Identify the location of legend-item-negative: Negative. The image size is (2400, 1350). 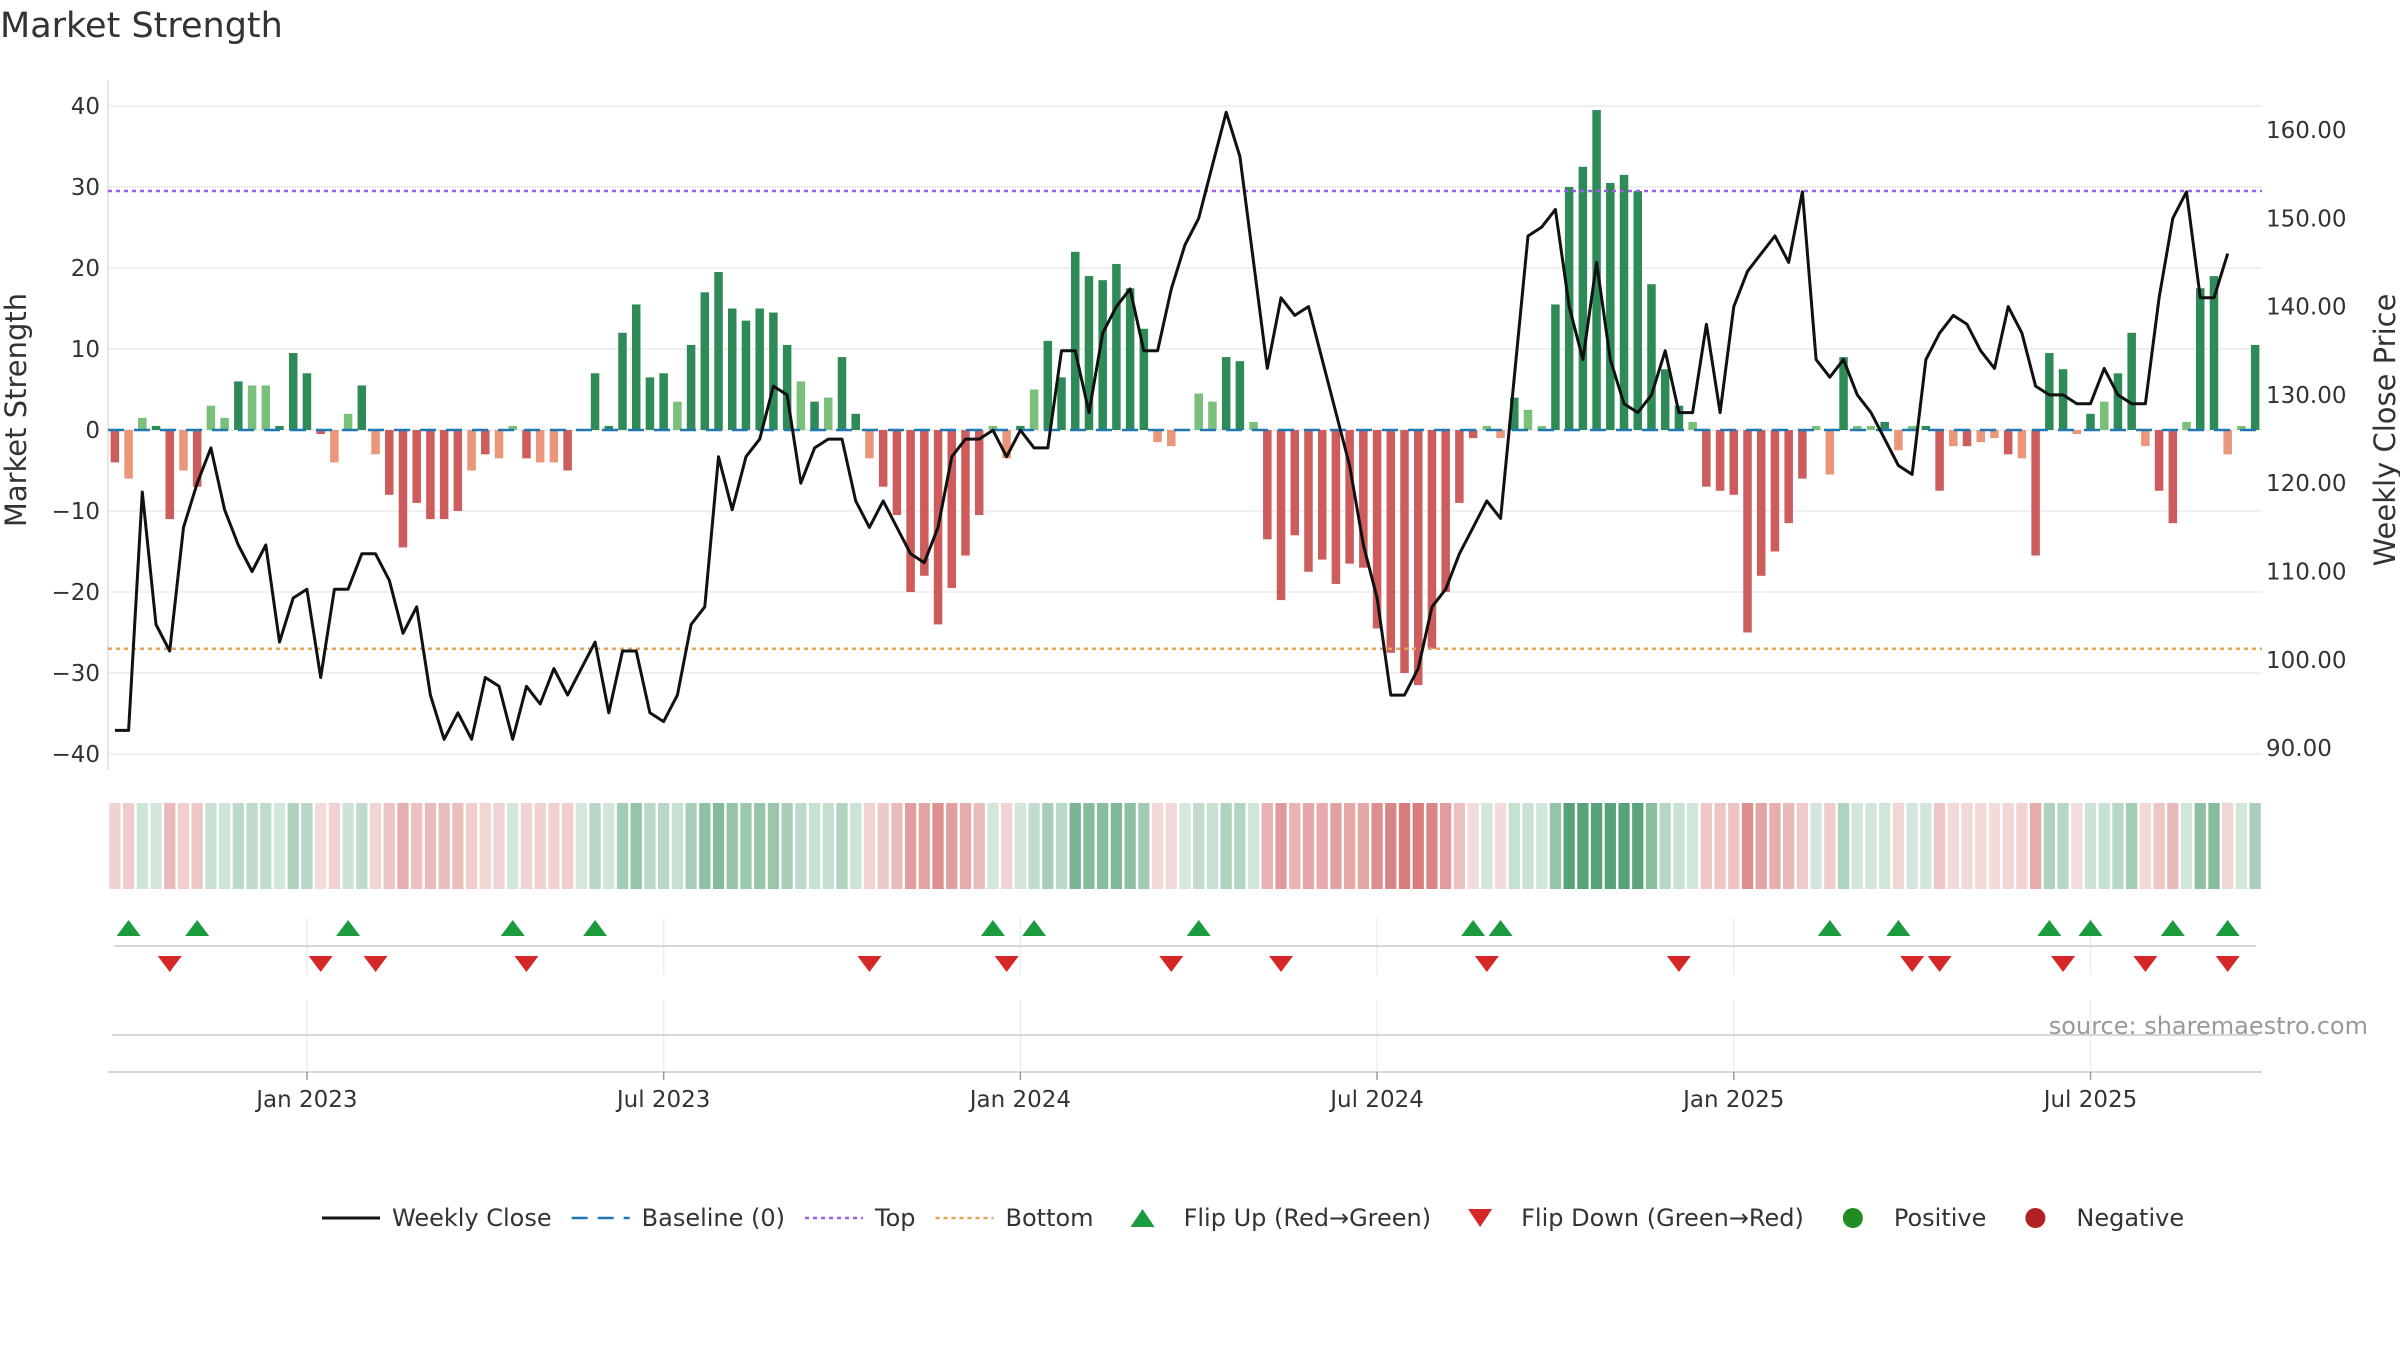
(2104, 1218).